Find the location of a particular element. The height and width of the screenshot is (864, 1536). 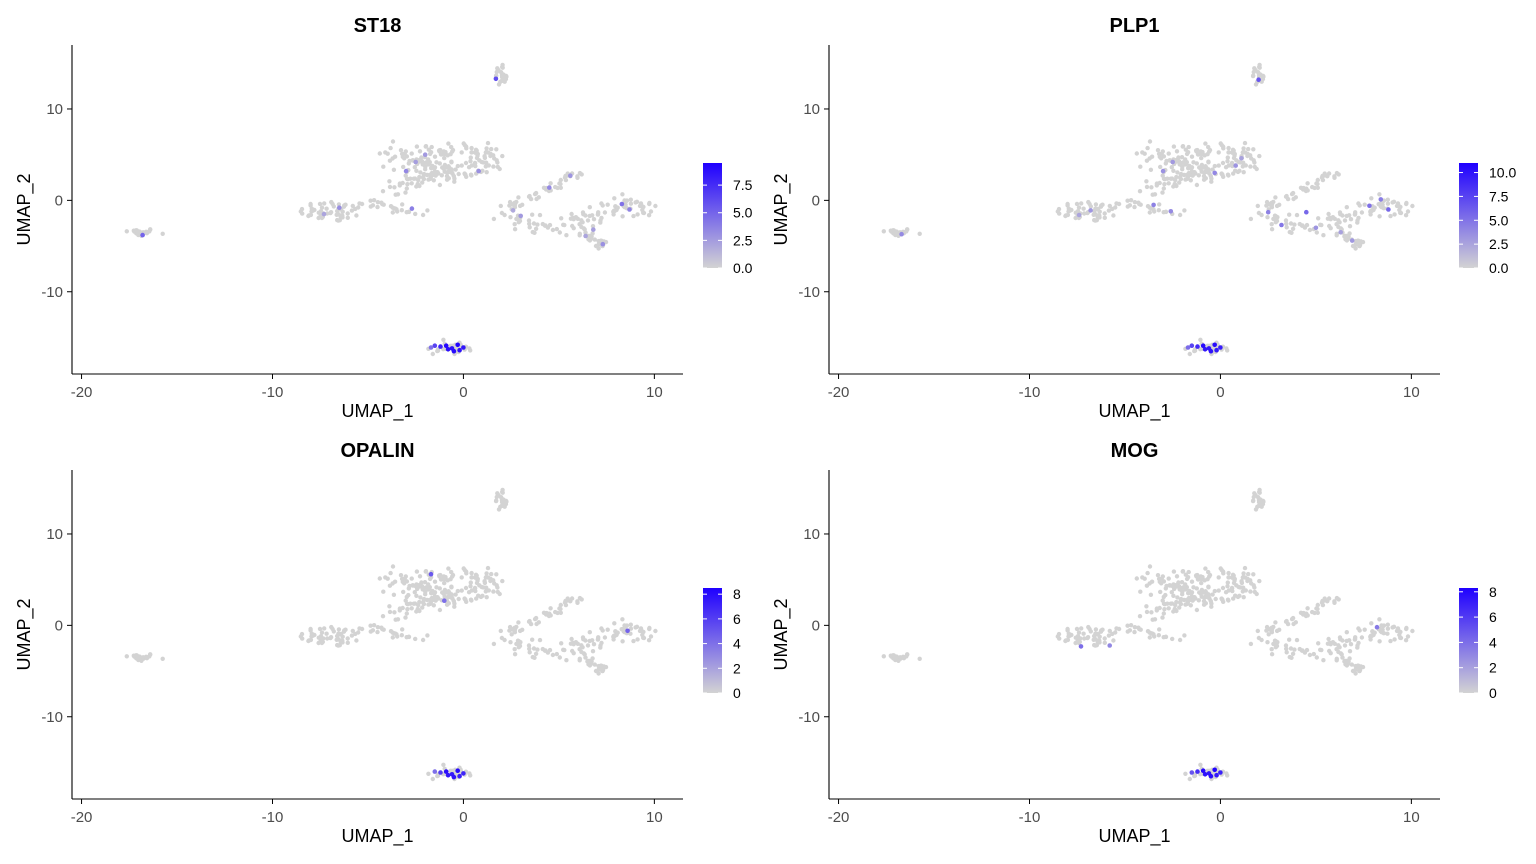

legend-label: 7.5 is located at coordinates (743, 185).